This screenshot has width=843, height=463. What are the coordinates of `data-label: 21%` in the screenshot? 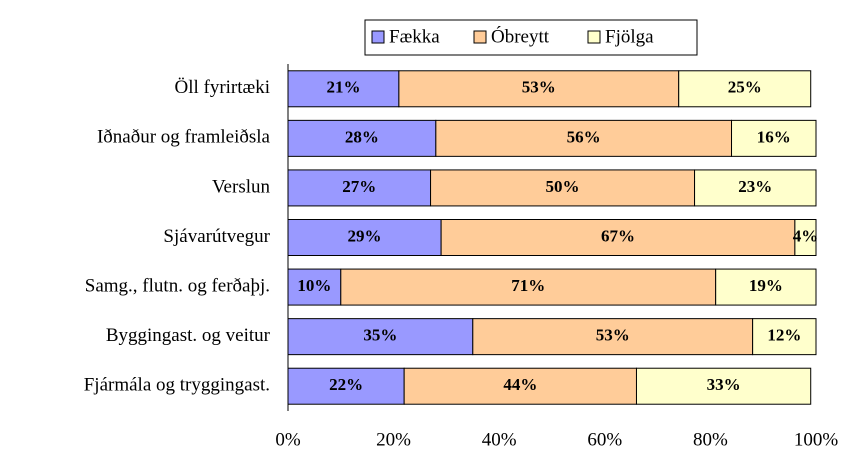 It's located at (343, 87).